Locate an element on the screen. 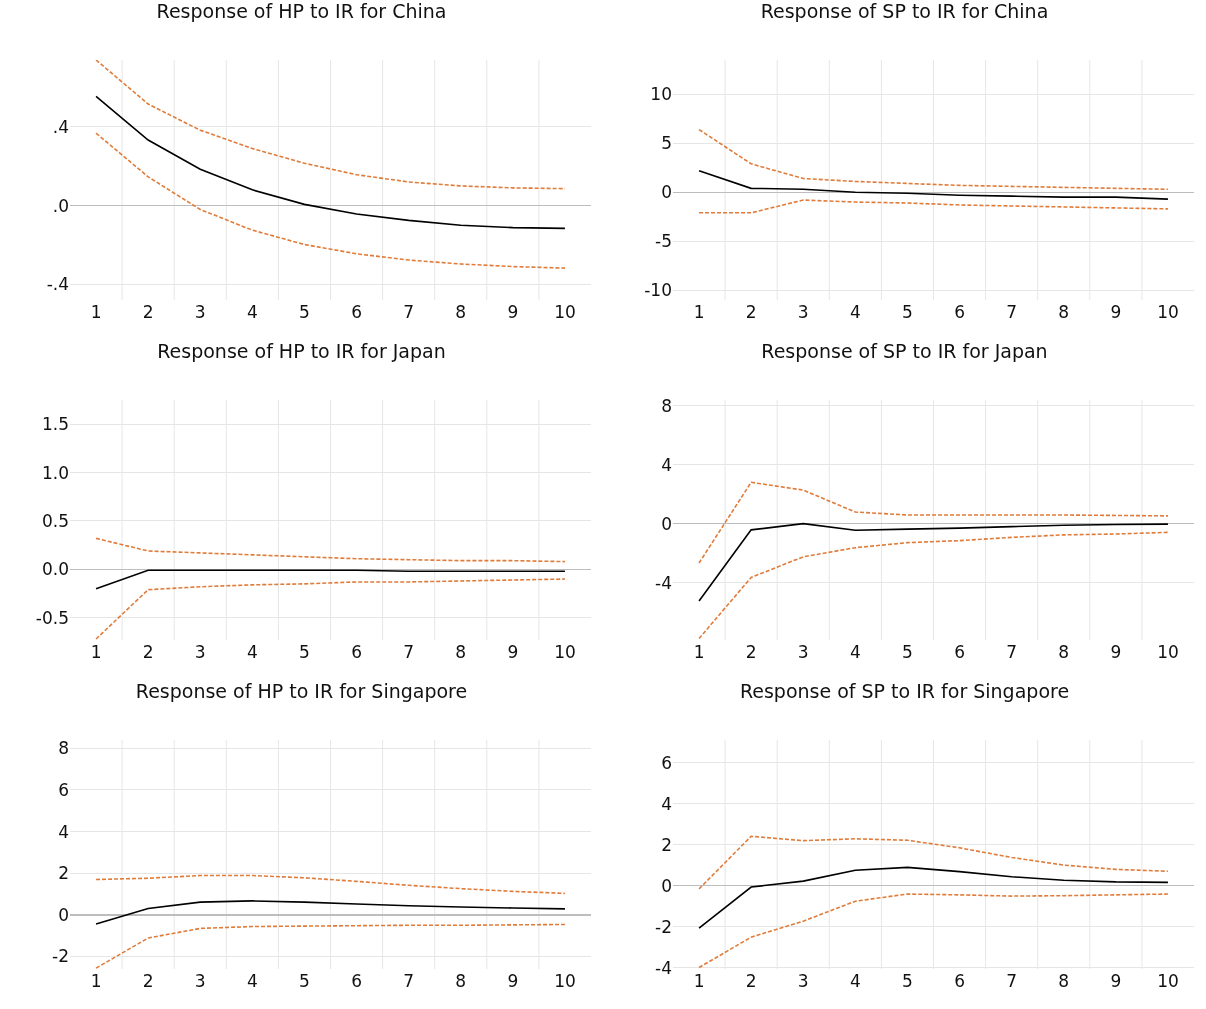  y-tick-label: -.4 is located at coordinates (57, 284).